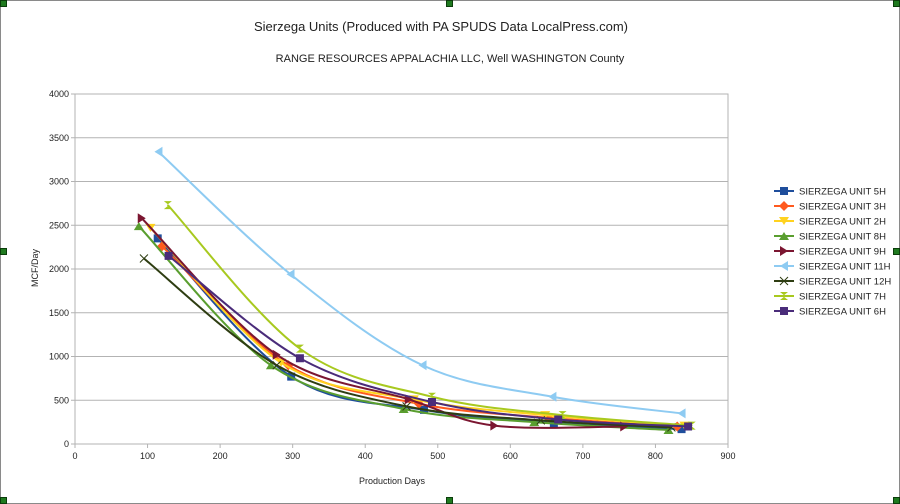 Image resolution: width=900 pixels, height=504 pixels. What do you see at coordinates (437, 456) in the screenshot?
I see `x-tick-label-5: 500` at bounding box center [437, 456].